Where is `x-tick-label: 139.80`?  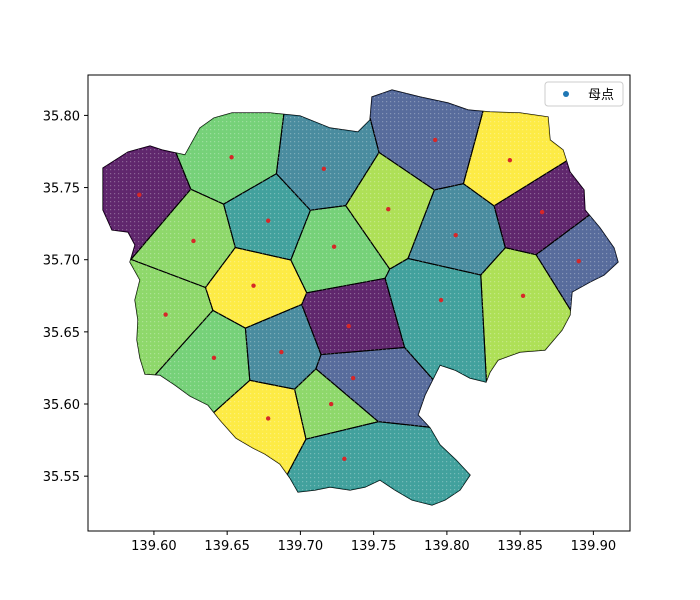
x-tick-label: 139.80 is located at coordinates (447, 546).